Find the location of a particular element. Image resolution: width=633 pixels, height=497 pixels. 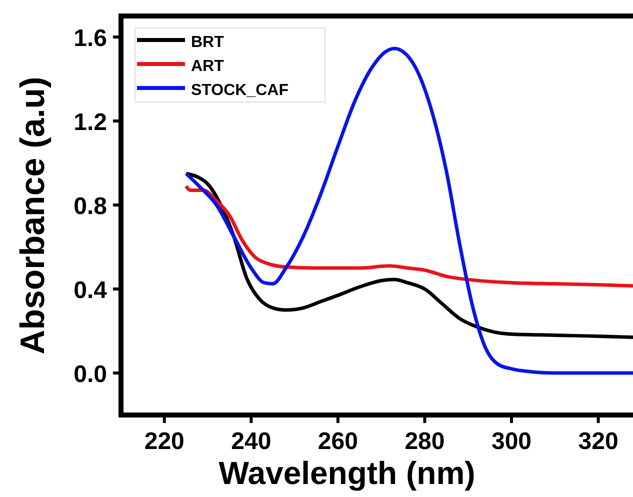

legend-label: STOCK_CAF is located at coordinates (240, 90).